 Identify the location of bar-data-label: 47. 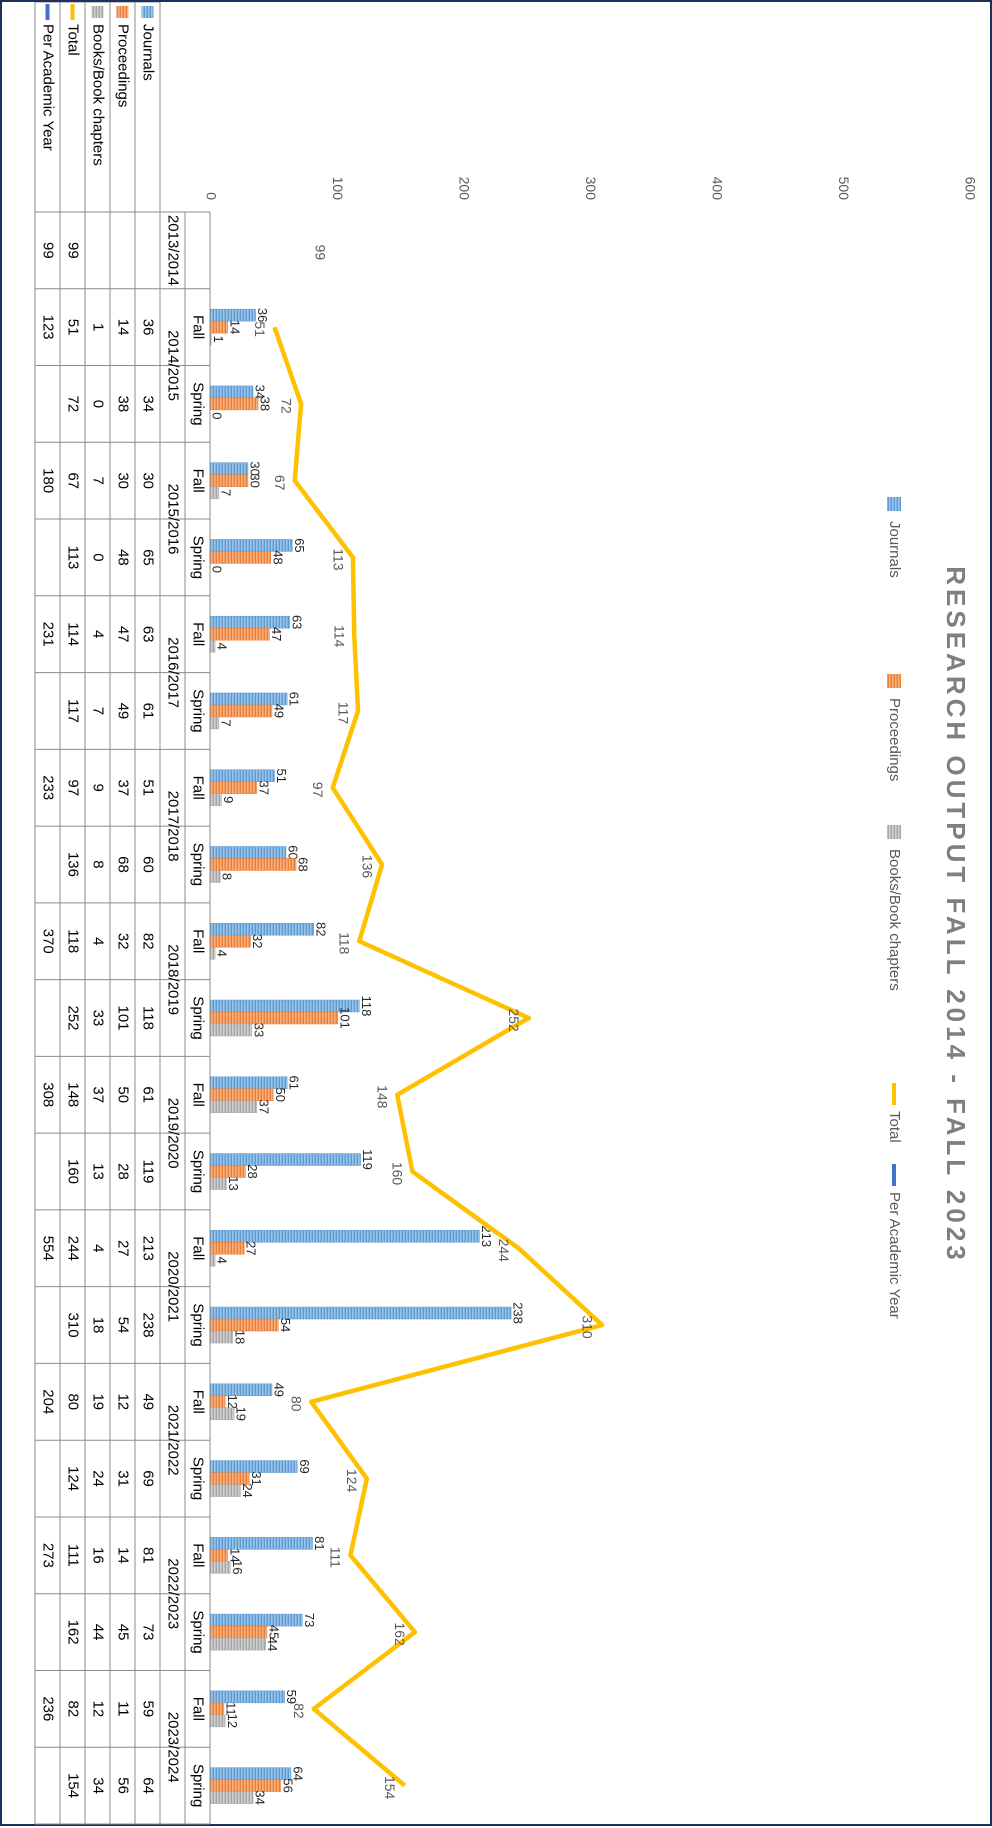
(276, 634).